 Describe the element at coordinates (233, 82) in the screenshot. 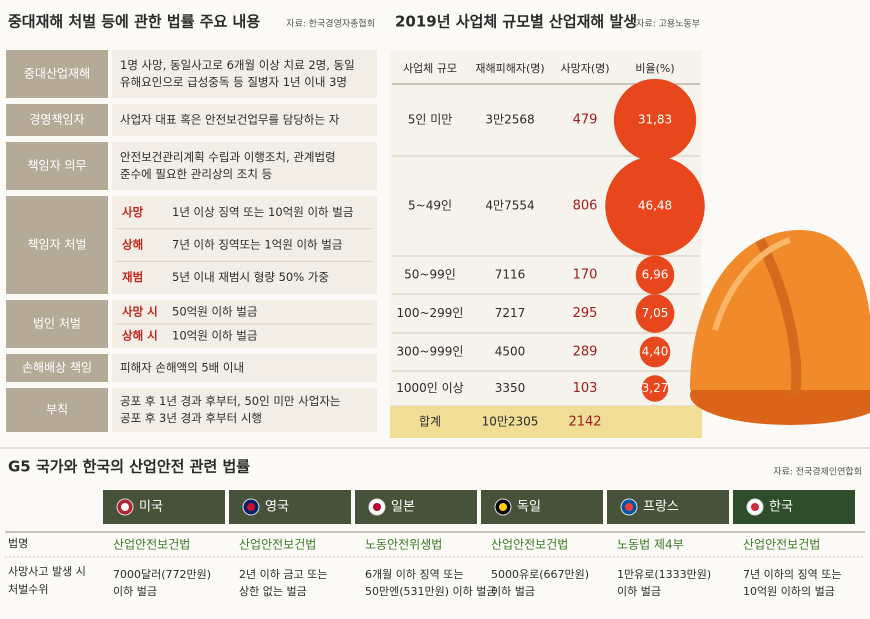

I see `row-text: 유해요인으로 급성중독 등 질병자 1년 이내 3명` at that location.